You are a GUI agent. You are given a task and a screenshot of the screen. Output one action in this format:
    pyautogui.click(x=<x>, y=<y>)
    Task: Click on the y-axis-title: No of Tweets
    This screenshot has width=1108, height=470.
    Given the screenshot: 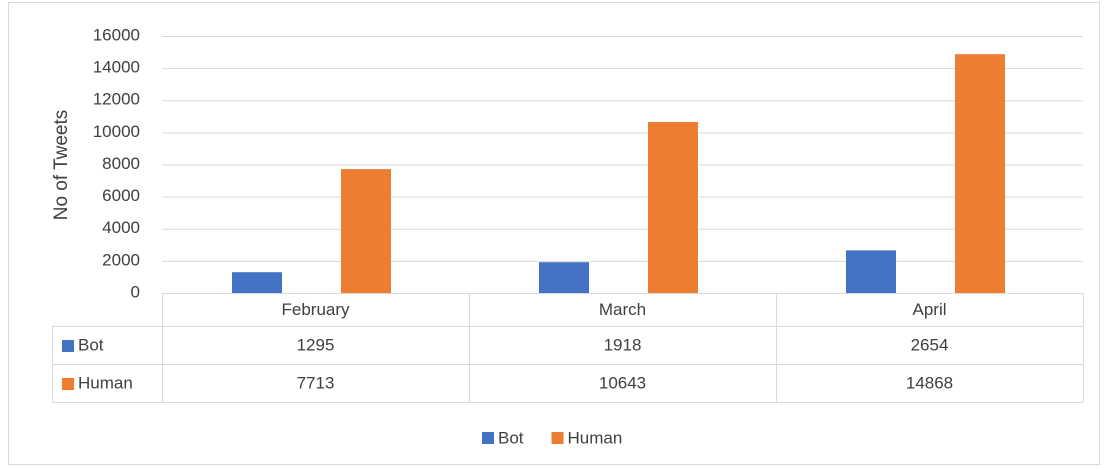 What is the action you would take?
    pyautogui.click(x=61, y=165)
    